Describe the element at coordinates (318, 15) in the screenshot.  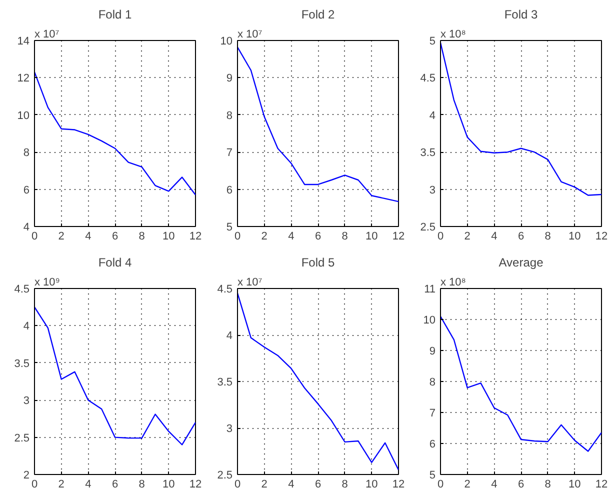
I see `chart-title: Fold 2` at that location.